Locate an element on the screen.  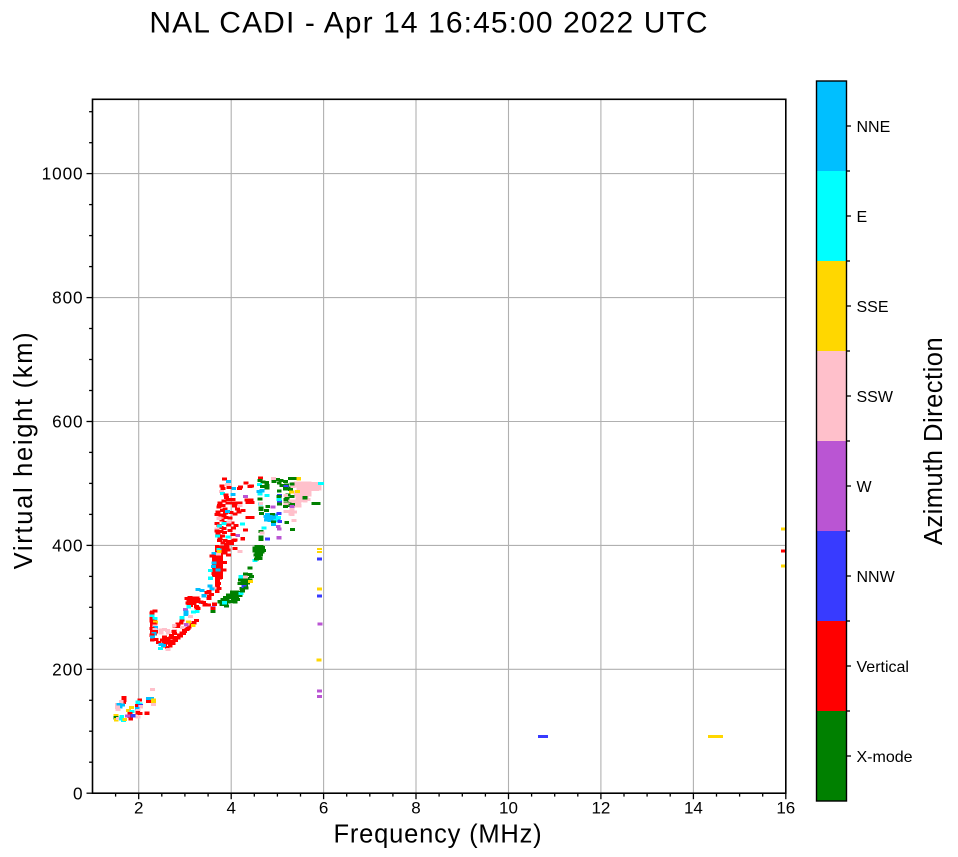
svg-text: 200 is located at coordinates (67, 669).